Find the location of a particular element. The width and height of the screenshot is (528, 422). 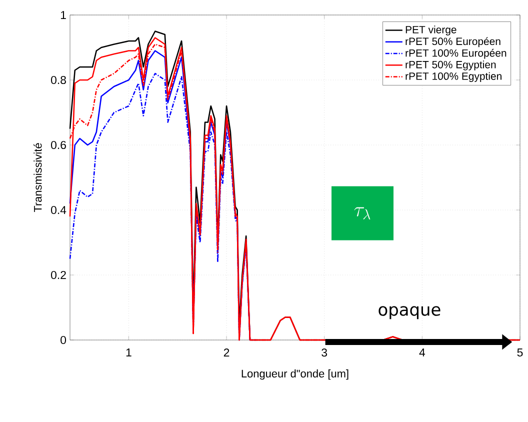

legend-label: rPET 100% Européen is located at coordinates (456, 53).